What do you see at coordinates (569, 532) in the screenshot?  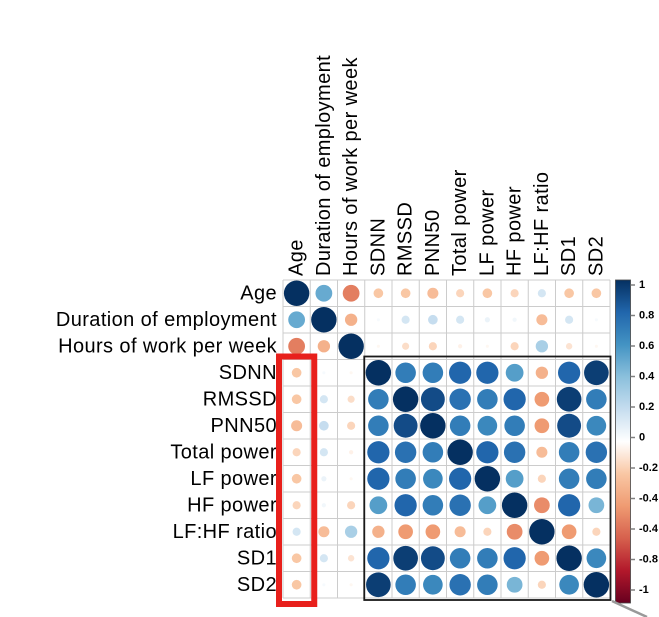 I see `corr-circle-lf-hf-ratio-x-sd1` at bounding box center [569, 532].